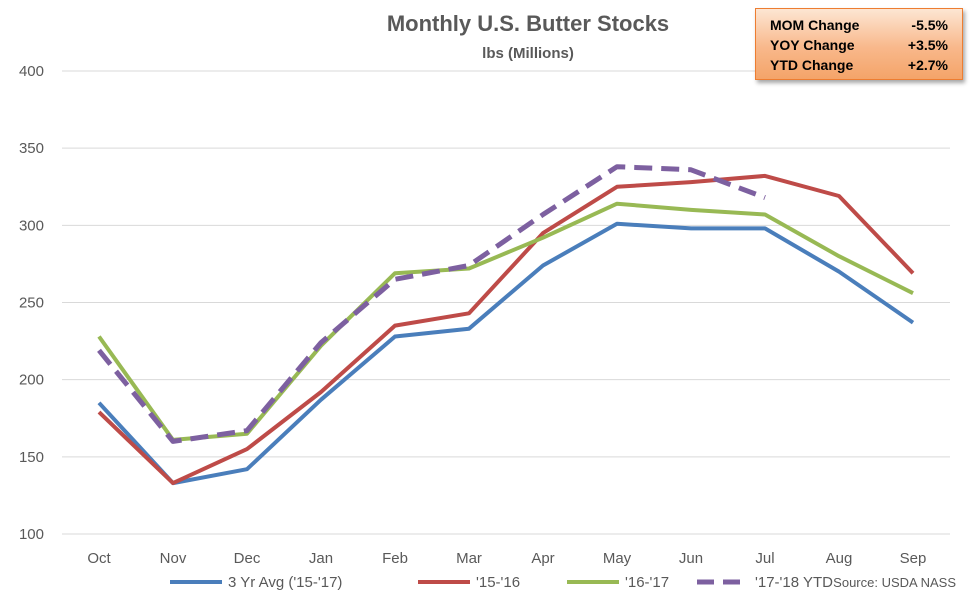 This screenshot has height=601, width=975. Describe the element at coordinates (927, 65) in the screenshot. I see `stat-value: +2.7%` at that location.